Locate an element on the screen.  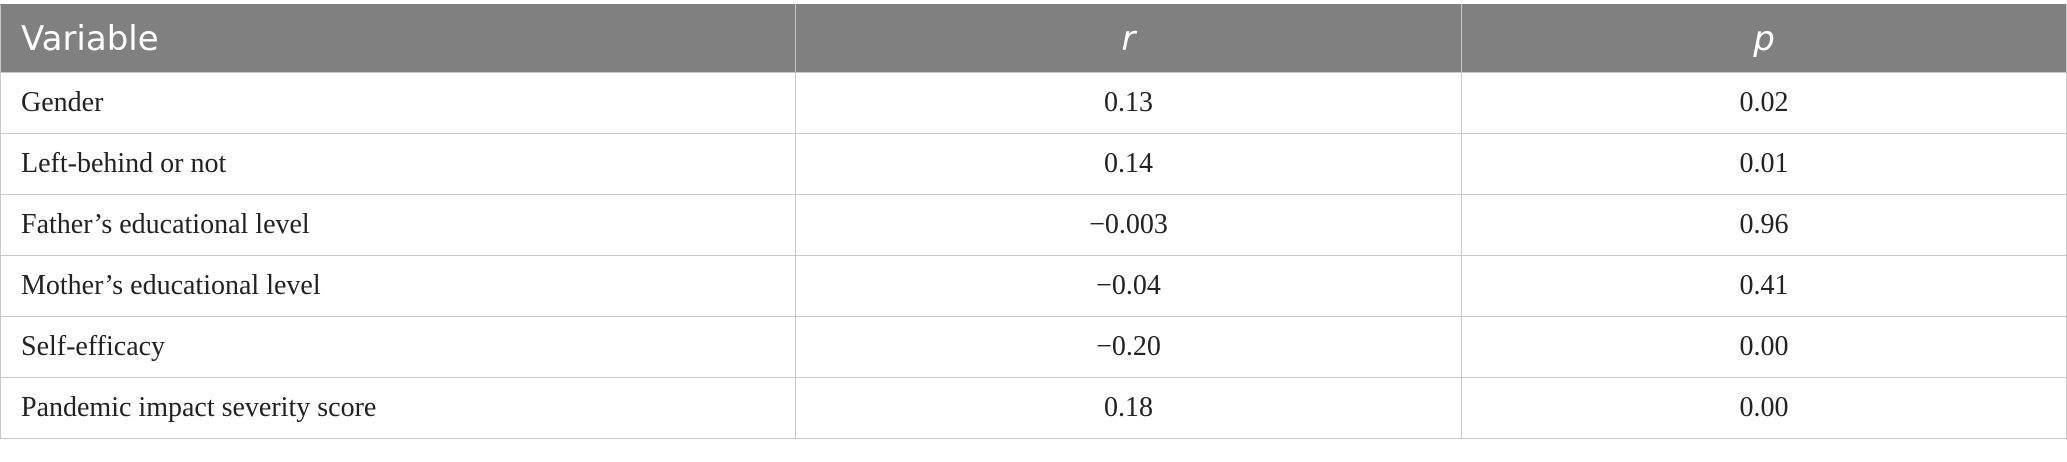
cell-r: 0.18 is located at coordinates (1128, 408).